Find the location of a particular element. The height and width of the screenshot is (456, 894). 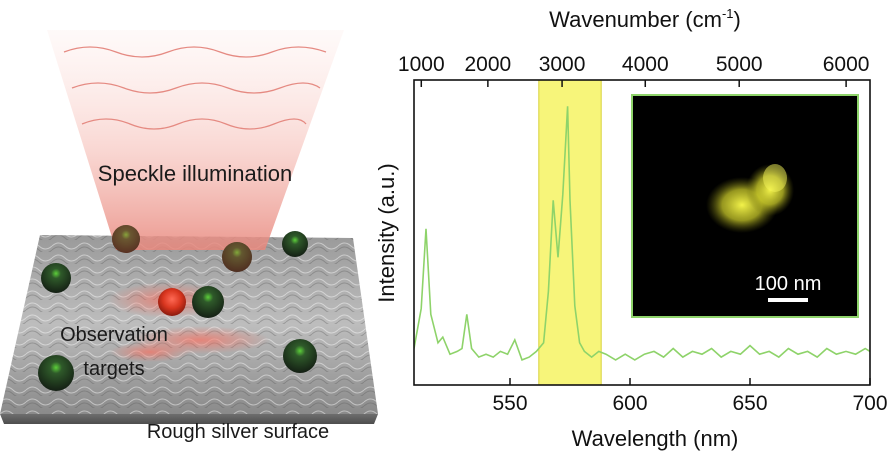

bright-spot is located at coordinates (750, 198).